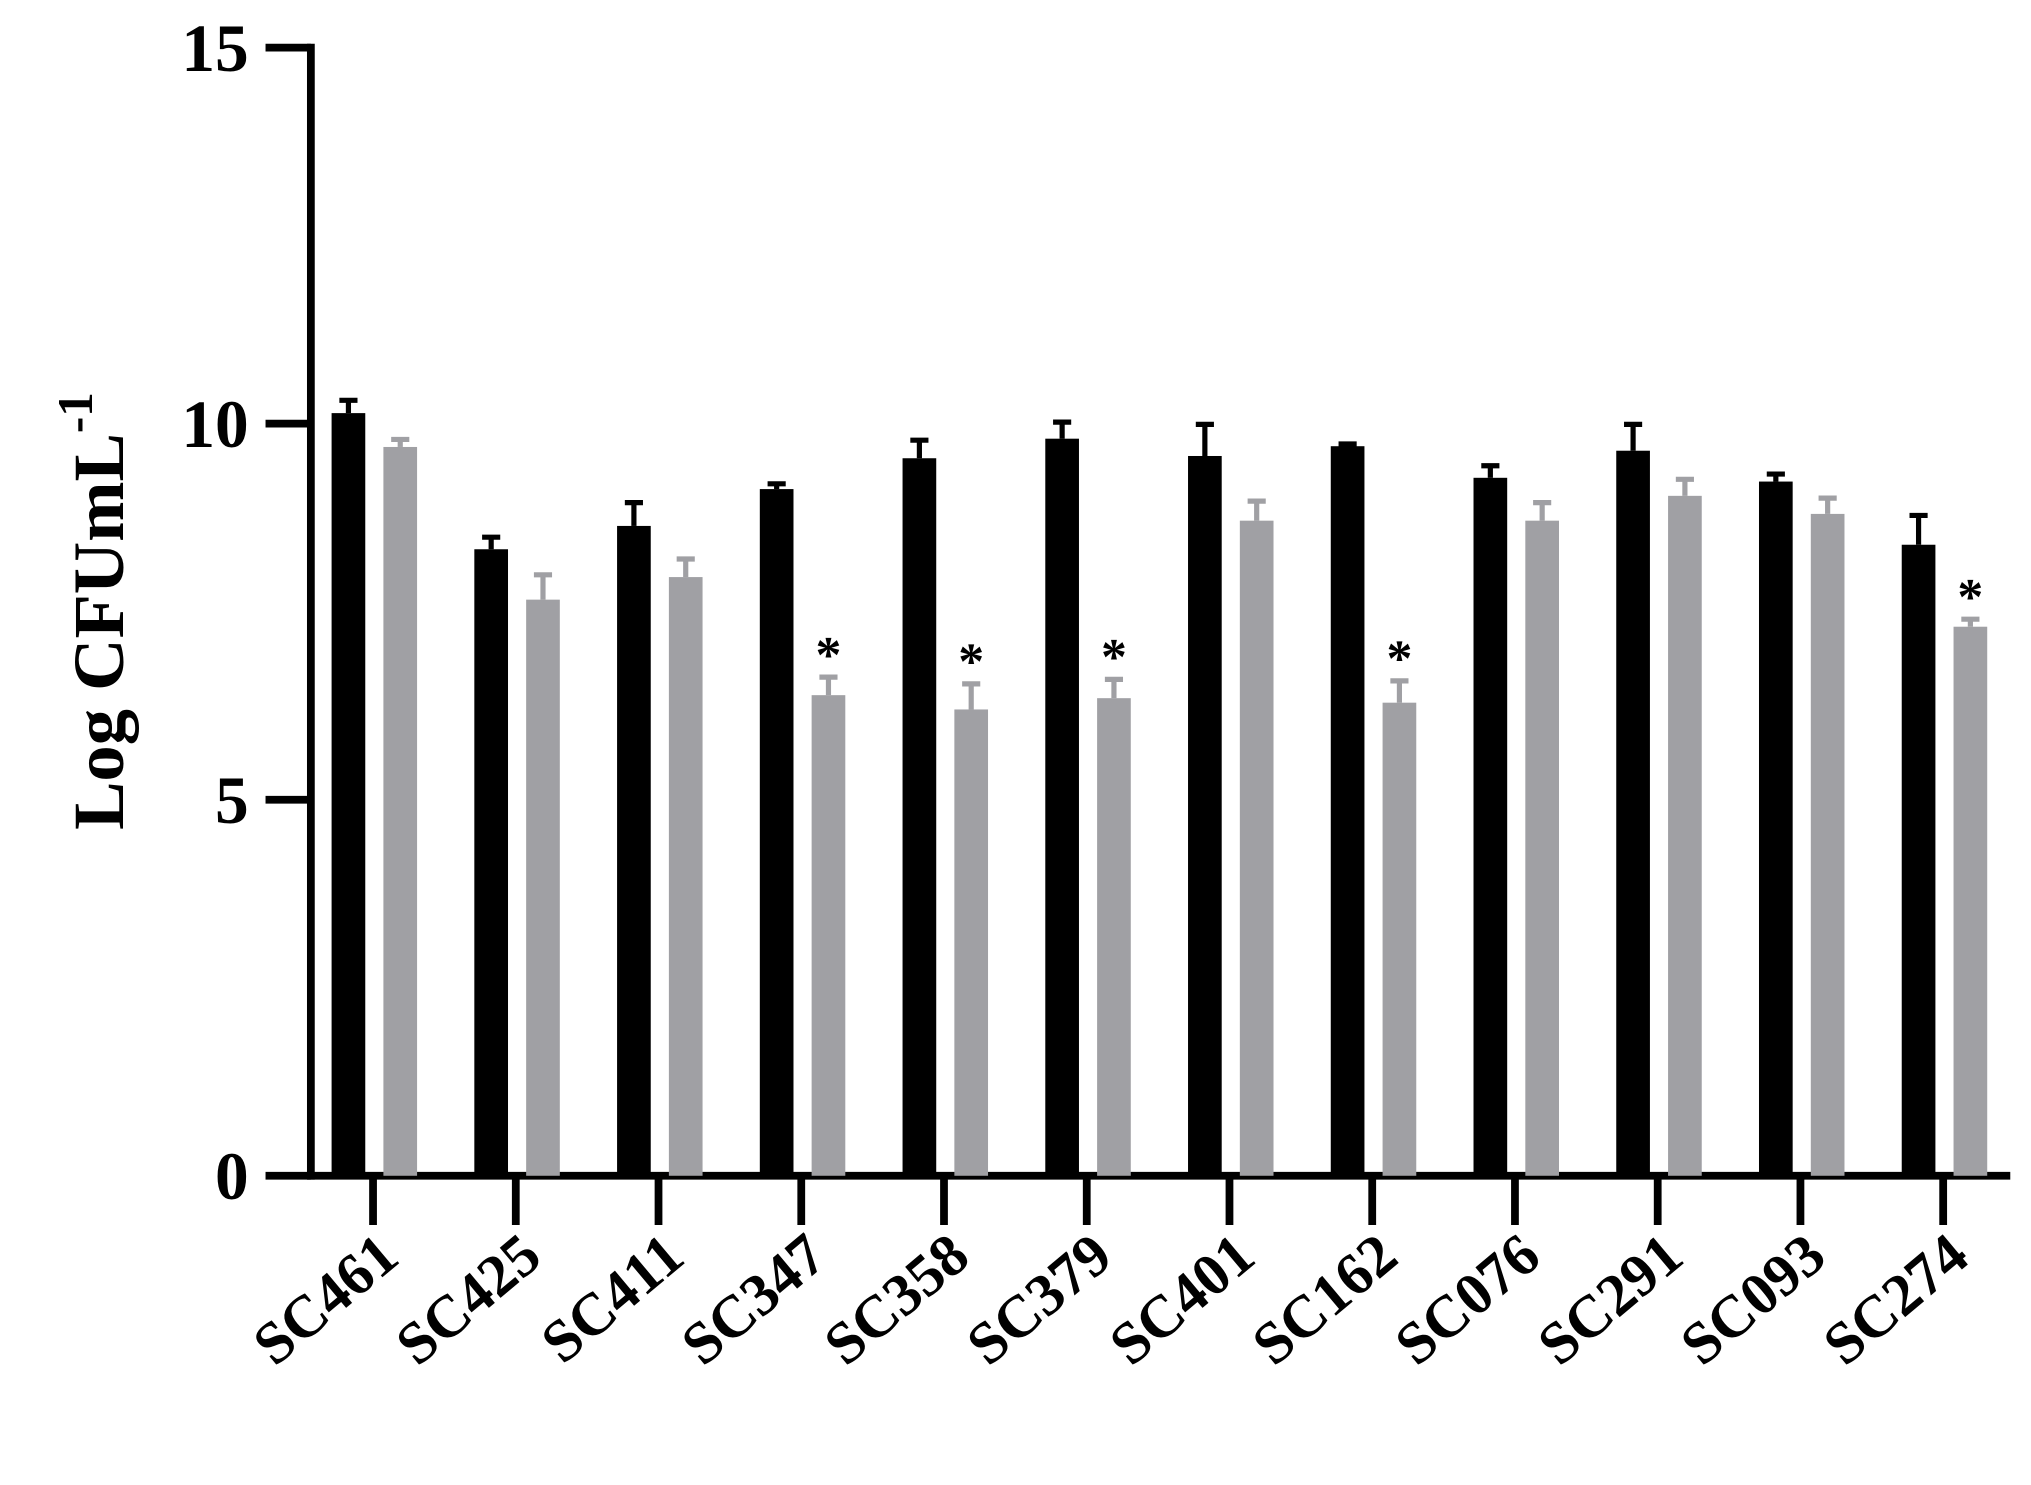  Describe the element at coordinates (896, 1299) in the screenshot. I see `x-tick-label: SC358` at that location.